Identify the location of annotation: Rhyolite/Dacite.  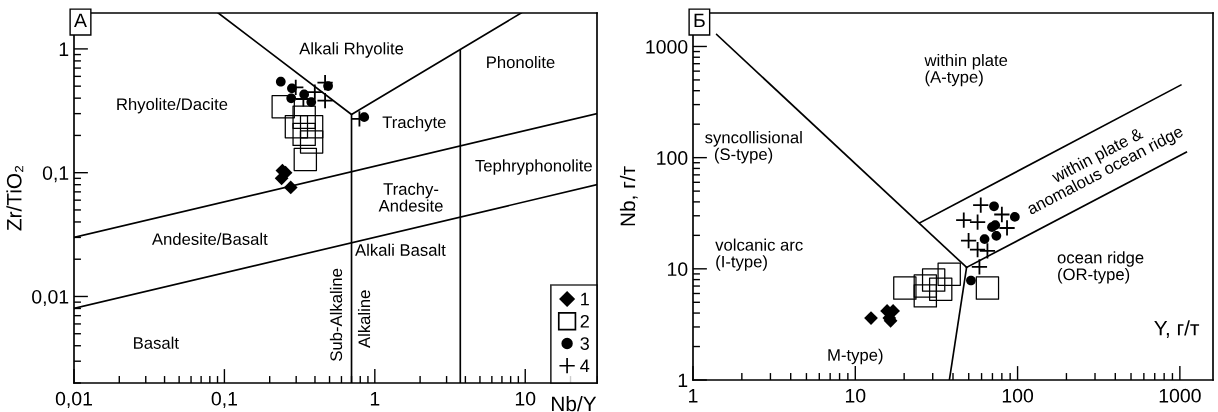
(172, 105).